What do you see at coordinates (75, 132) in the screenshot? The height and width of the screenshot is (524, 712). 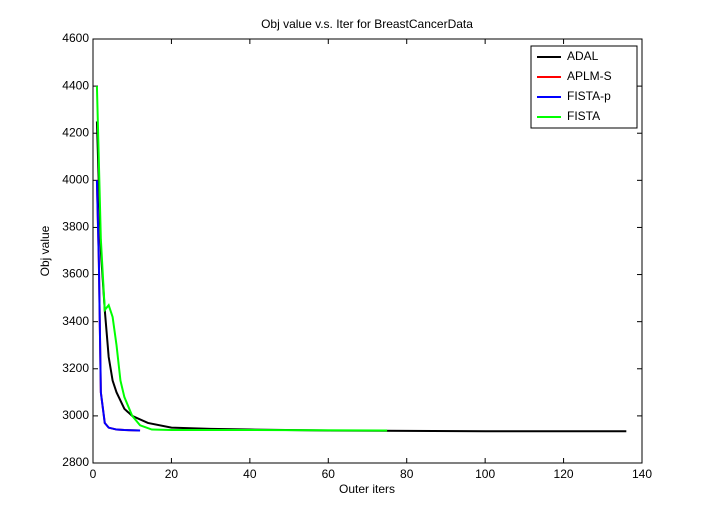 I see `y-tick-label: 4200` at bounding box center [75, 132].